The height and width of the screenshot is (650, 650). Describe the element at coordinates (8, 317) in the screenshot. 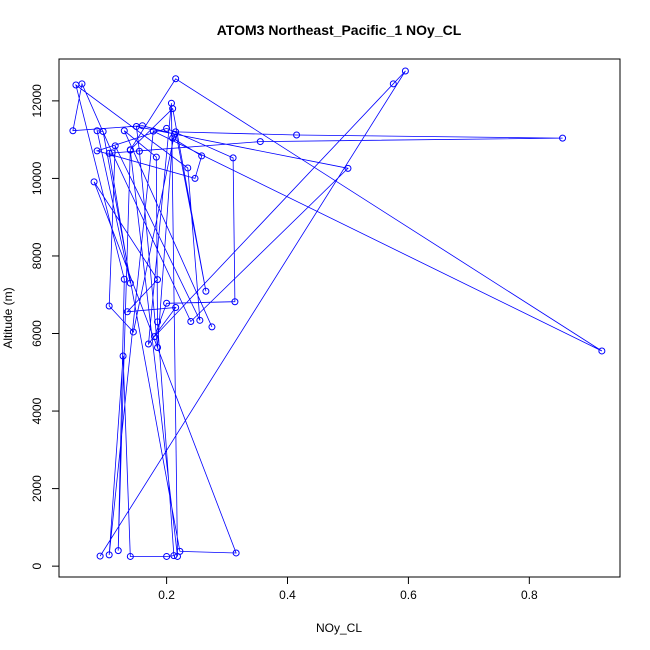

I see `y-axis-label: Altitude (m)` at that location.